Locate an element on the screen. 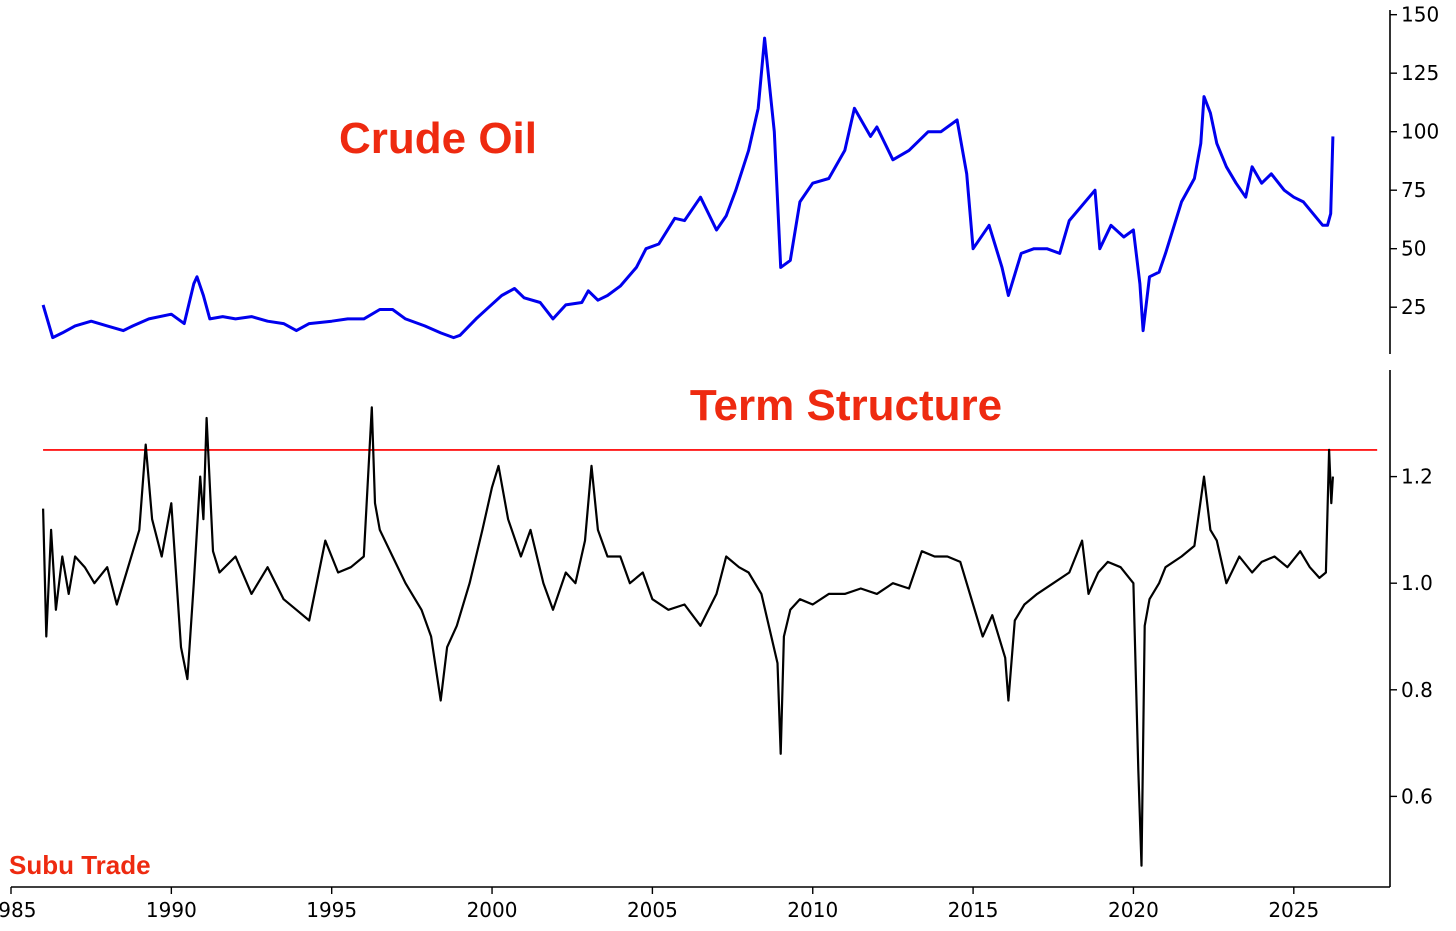 Image resolution: width=1456 pixels, height=931 pixels. crude-oil-y-tick-label-4: 125 is located at coordinates (1420, 73).